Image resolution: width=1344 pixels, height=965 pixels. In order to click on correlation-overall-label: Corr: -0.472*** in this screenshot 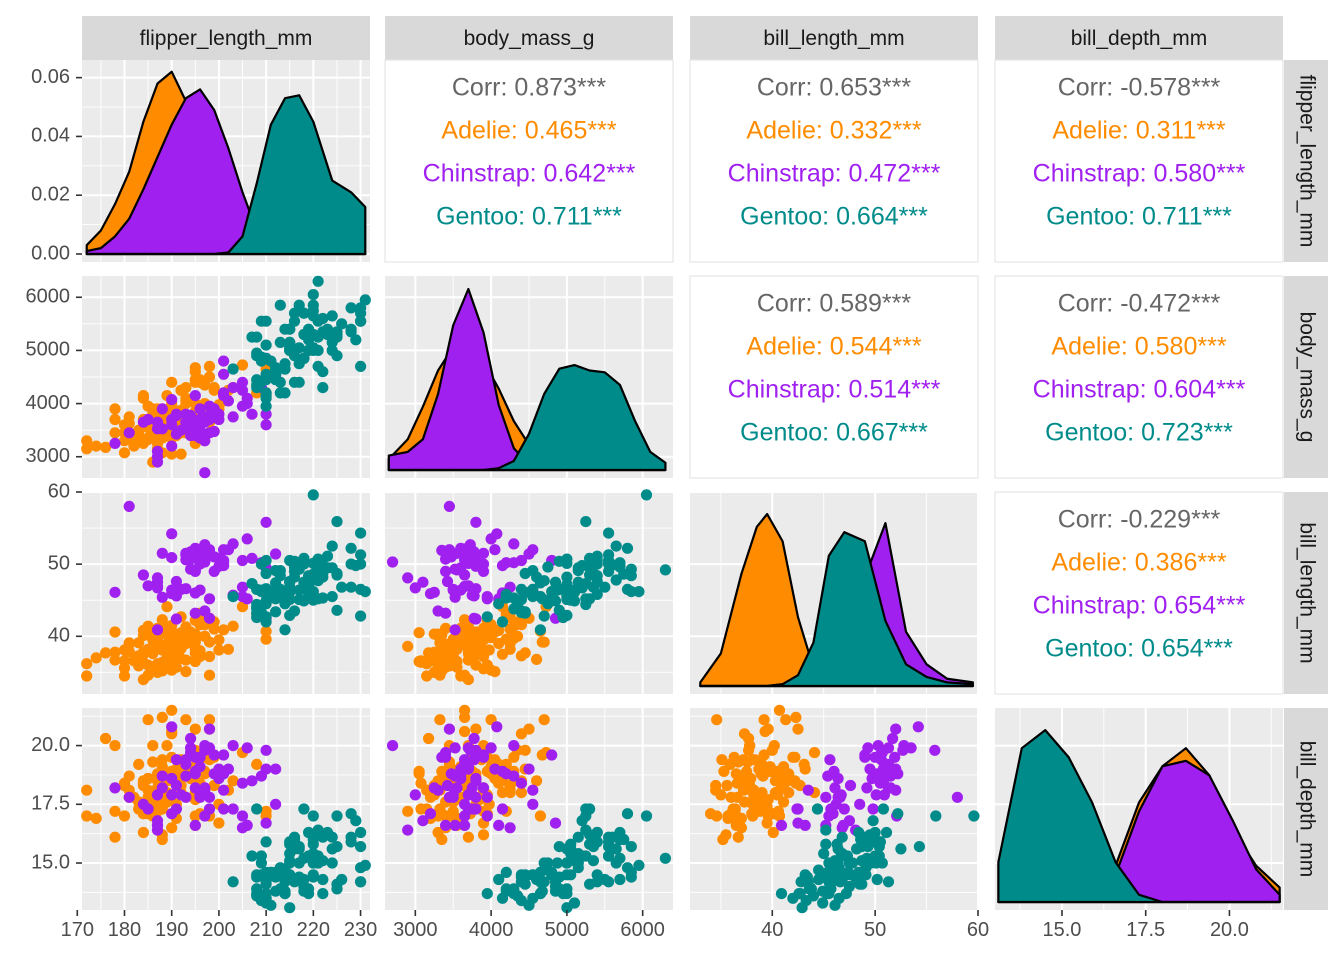, I will do `click(1139, 304)`.